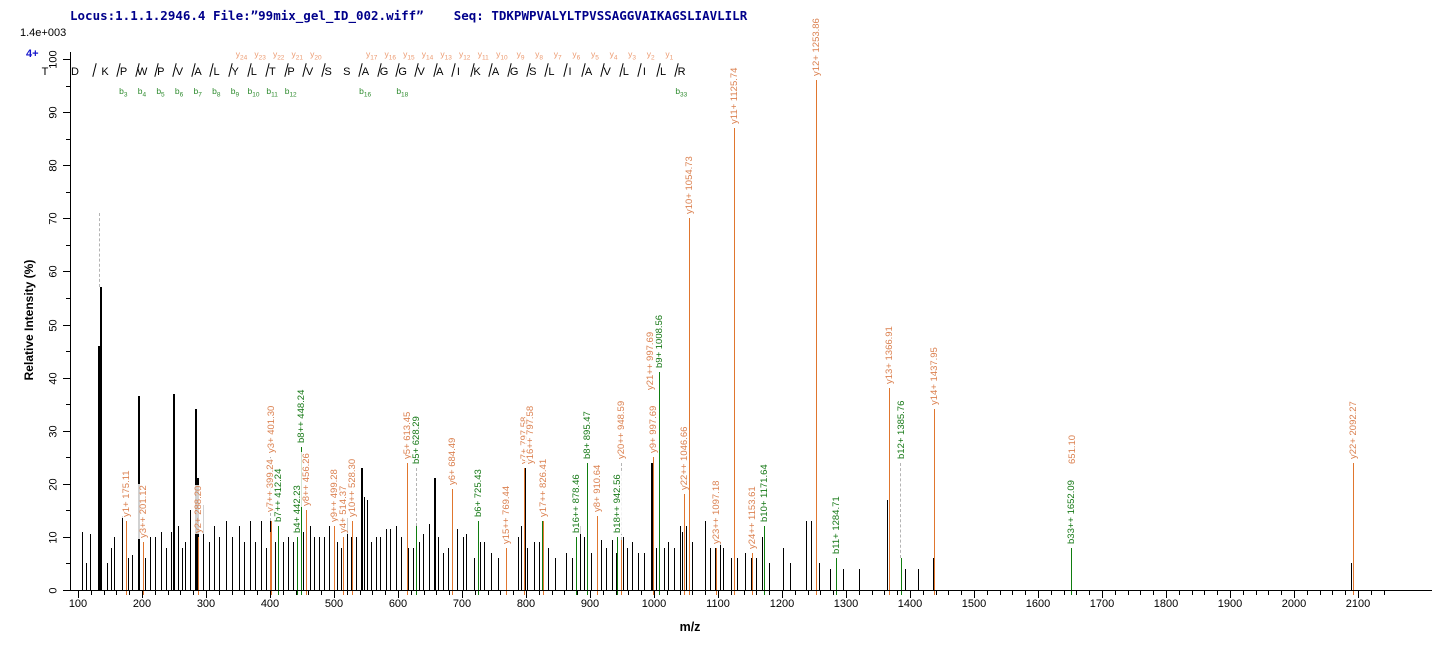  I want to click on ladder-y-ion-label: y10, so click(502, 55).